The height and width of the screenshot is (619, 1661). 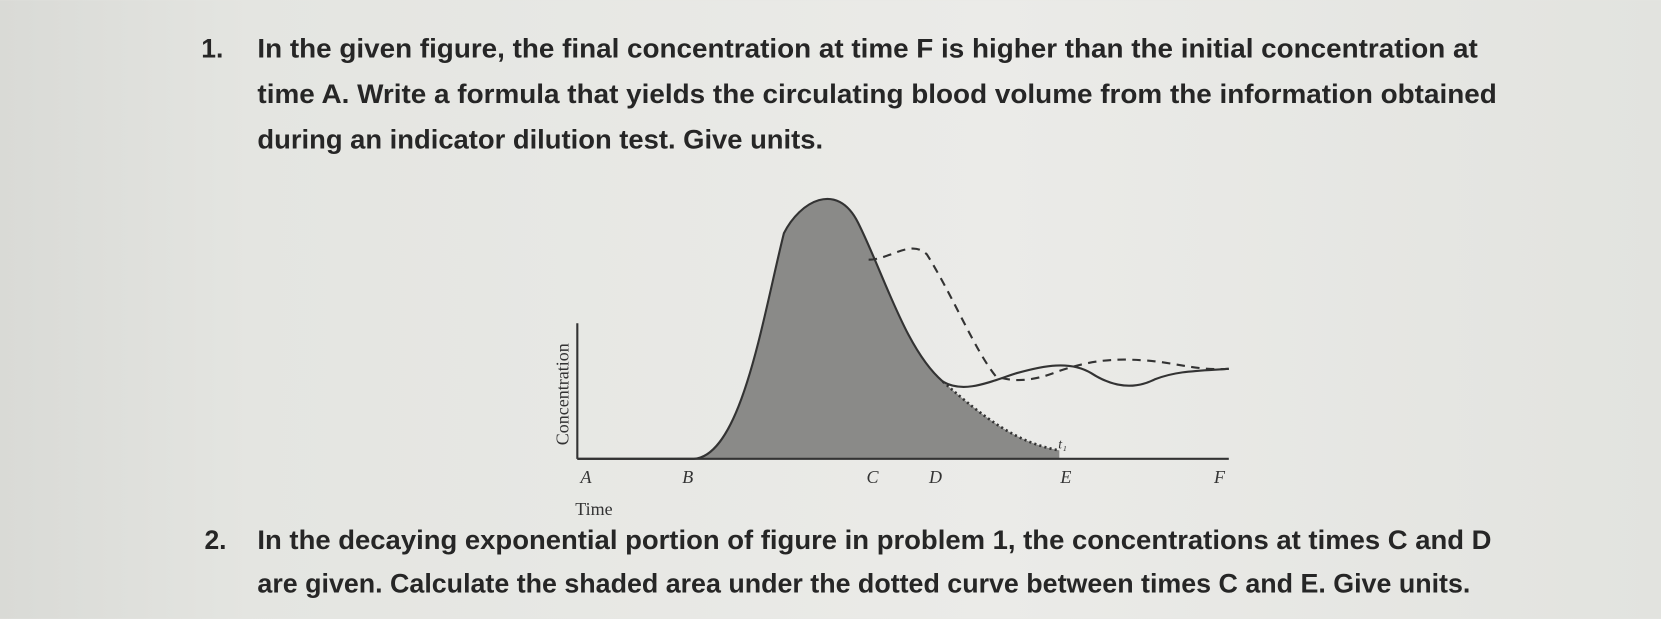 I want to click on point-label: F, so click(x=1219, y=477).